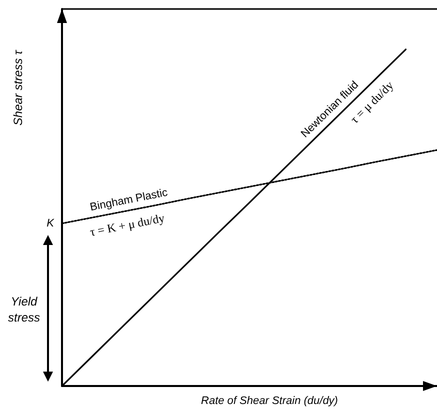 The width and height of the screenshot is (437, 410). What do you see at coordinates (50, 223) in the screenshot?
I see `text: K` at bounding box center [50, 223].